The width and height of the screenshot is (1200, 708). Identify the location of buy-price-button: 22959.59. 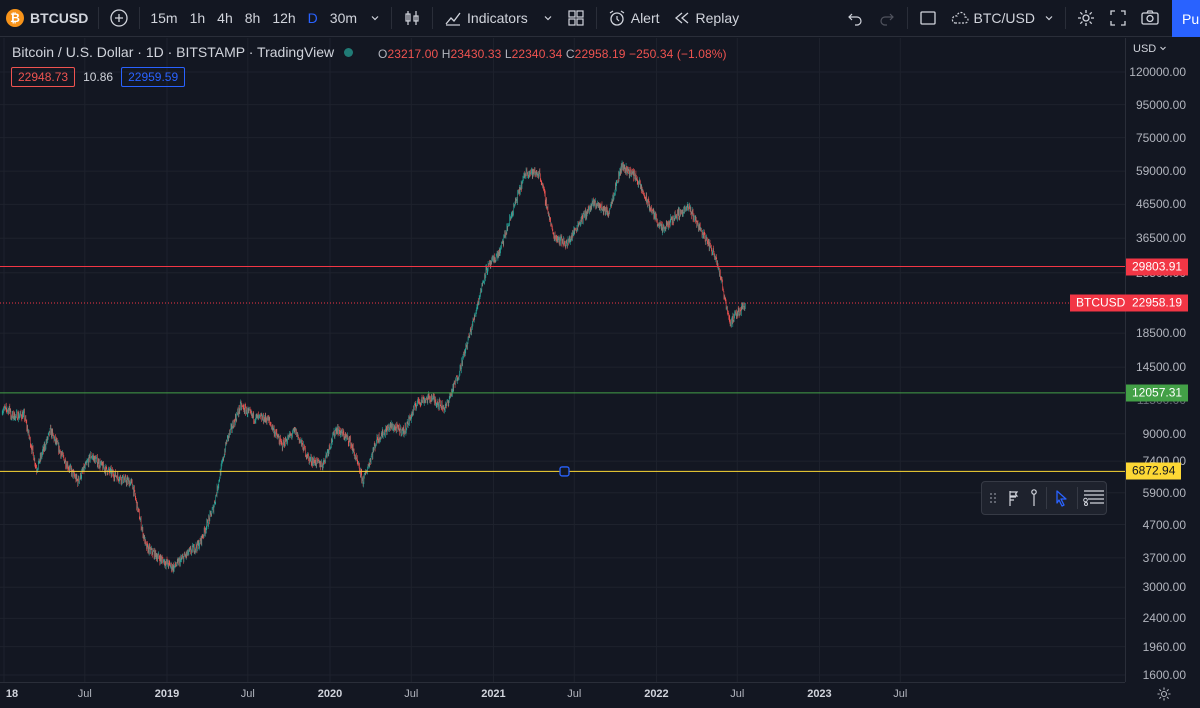
(153, 77).